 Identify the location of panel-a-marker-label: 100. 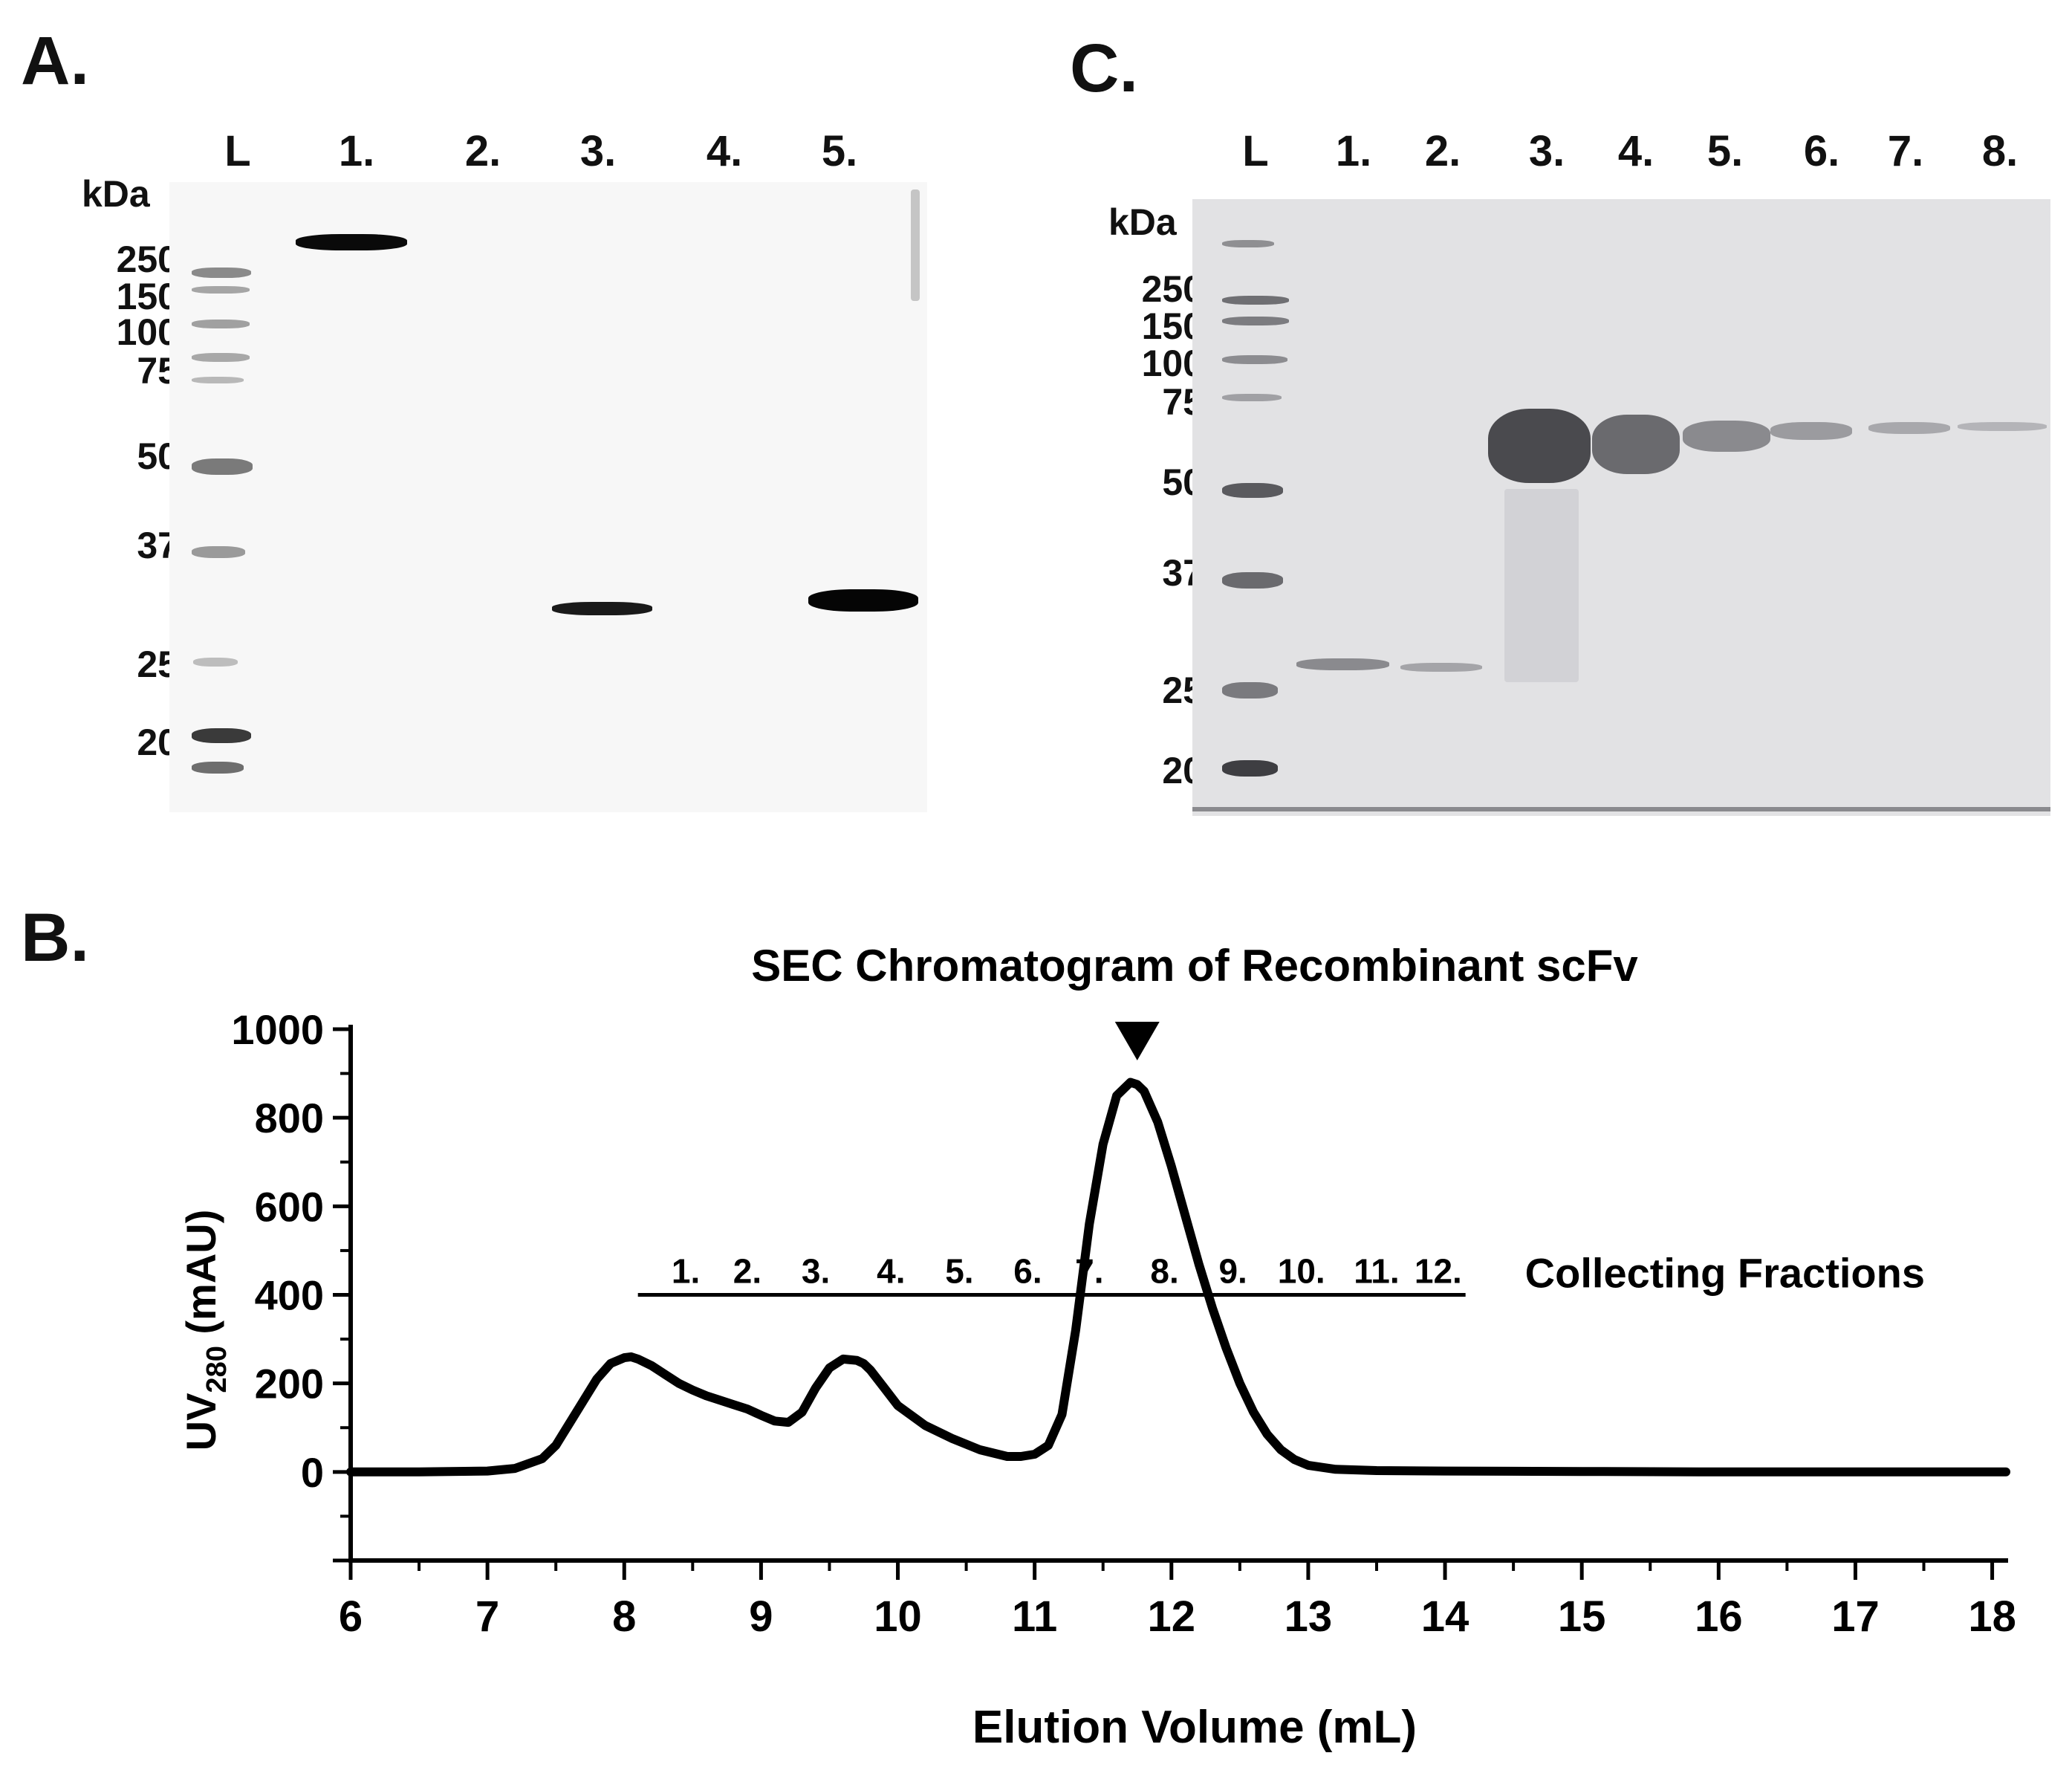
(147, 332).